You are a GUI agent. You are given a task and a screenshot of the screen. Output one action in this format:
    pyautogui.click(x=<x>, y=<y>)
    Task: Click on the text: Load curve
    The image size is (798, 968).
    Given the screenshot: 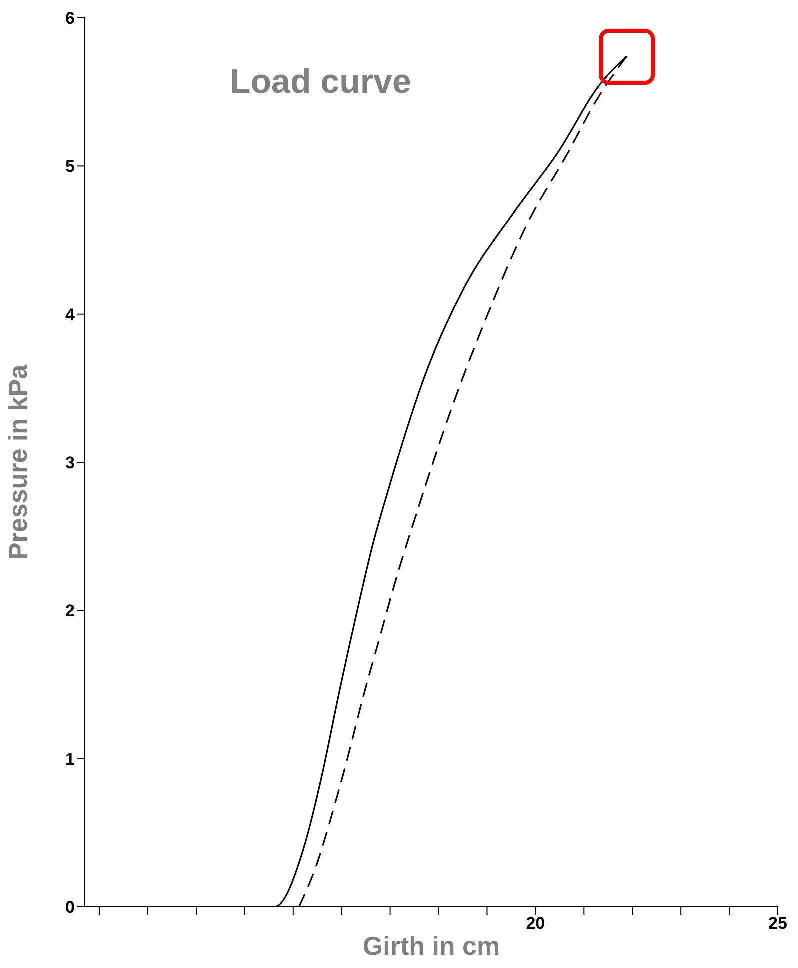 What is the action you would take?
    pyautogui.click(x=321, y=82)
    